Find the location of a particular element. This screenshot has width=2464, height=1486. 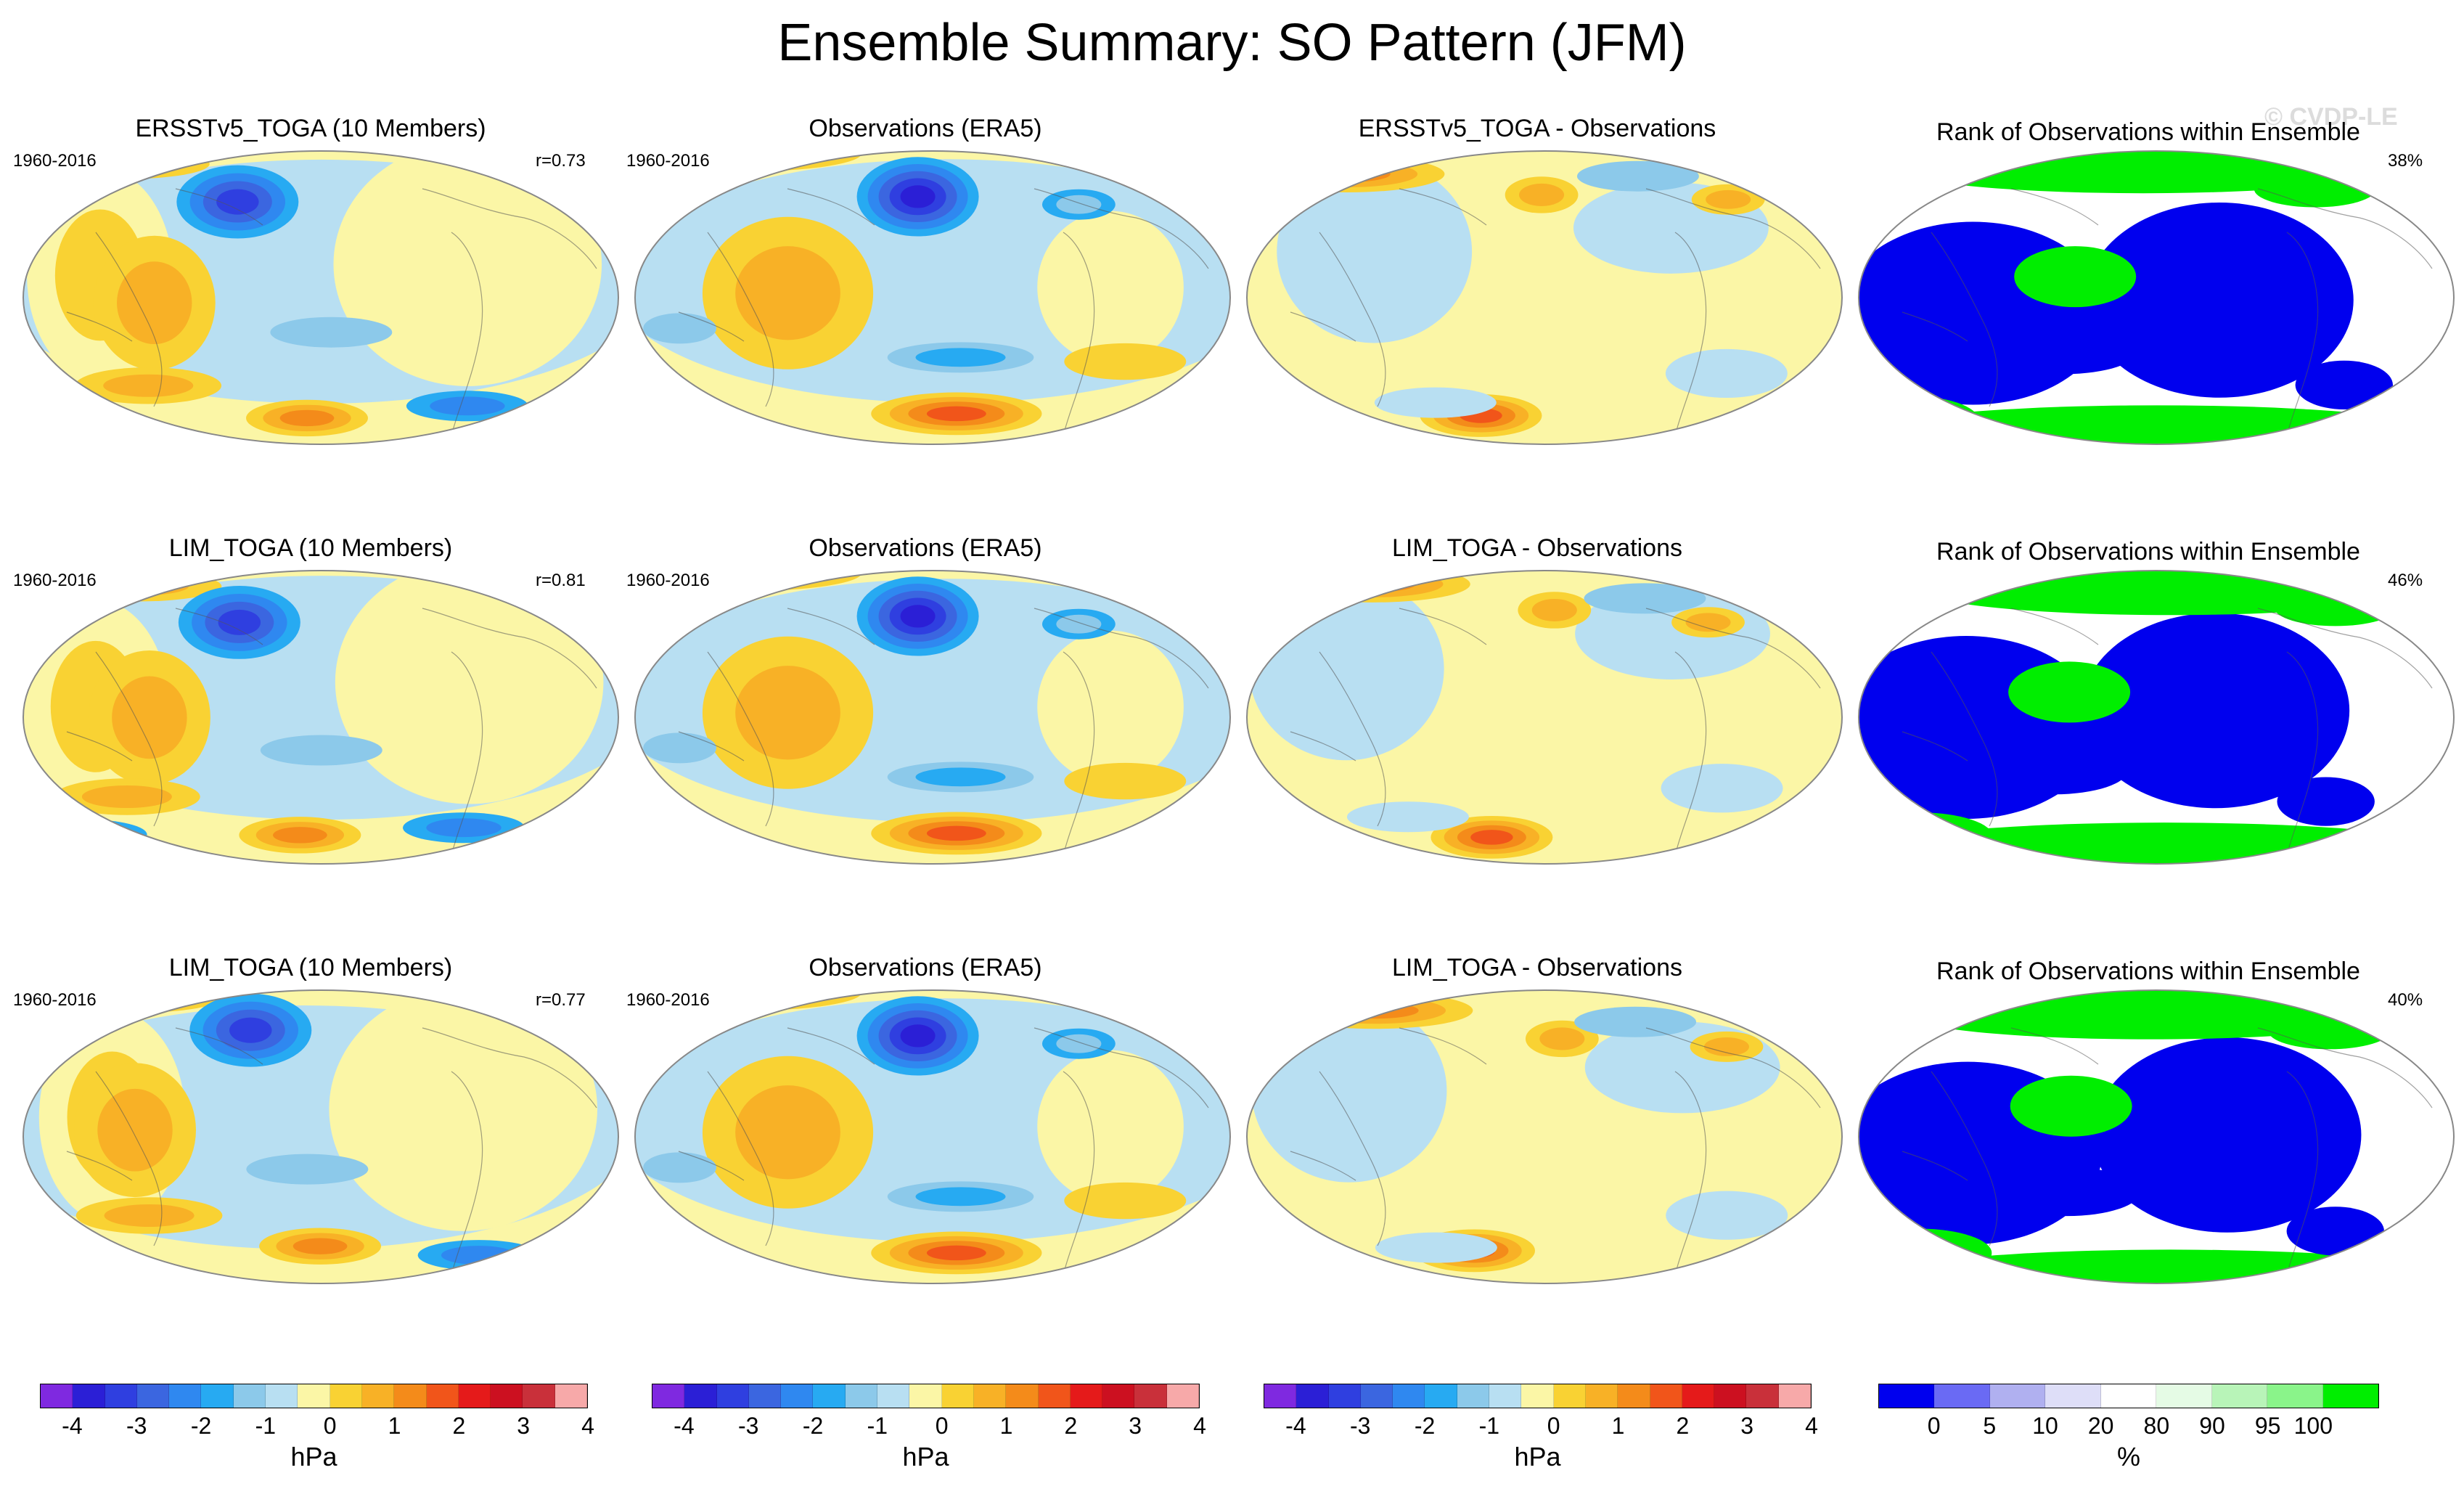

watermark: © CVDP-LE is located at coordinates (2331, 117).